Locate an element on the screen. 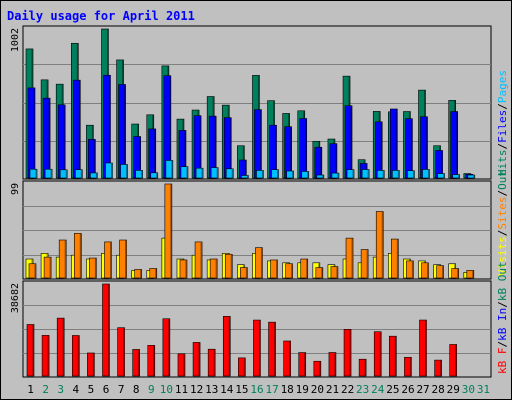 The height and width of the screenshot is (401, 512). pages-bar-12-side is located at coordinates (202, 173).